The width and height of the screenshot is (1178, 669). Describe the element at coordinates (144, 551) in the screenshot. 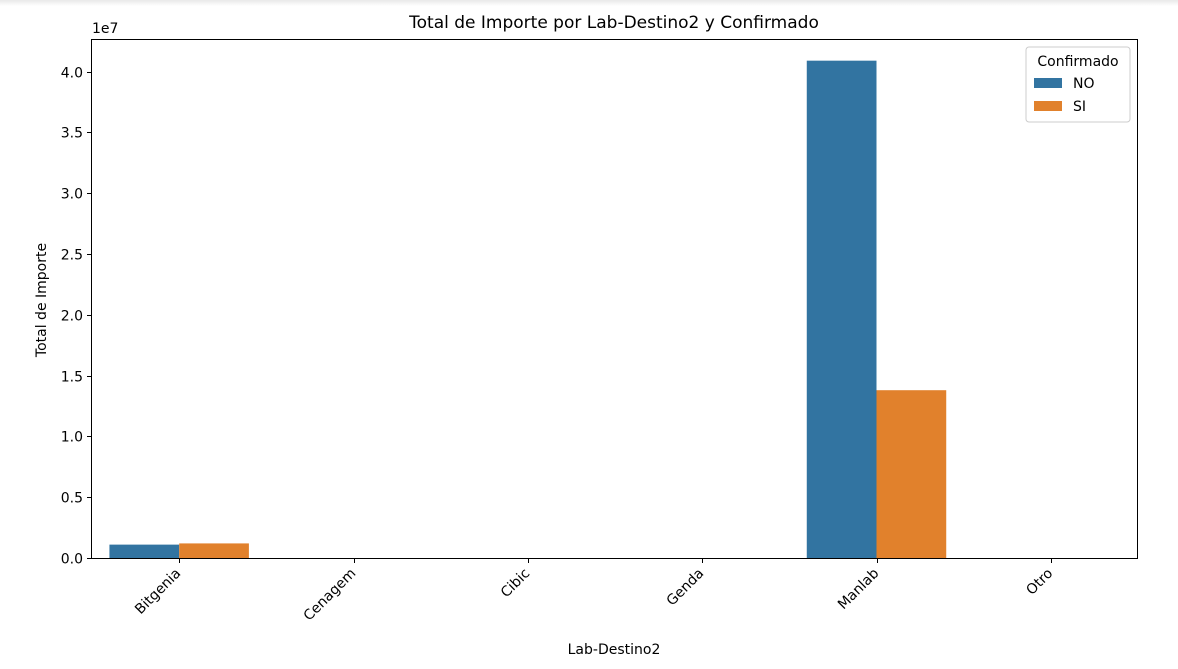

I see `bar-no-bitgenia` at that location.